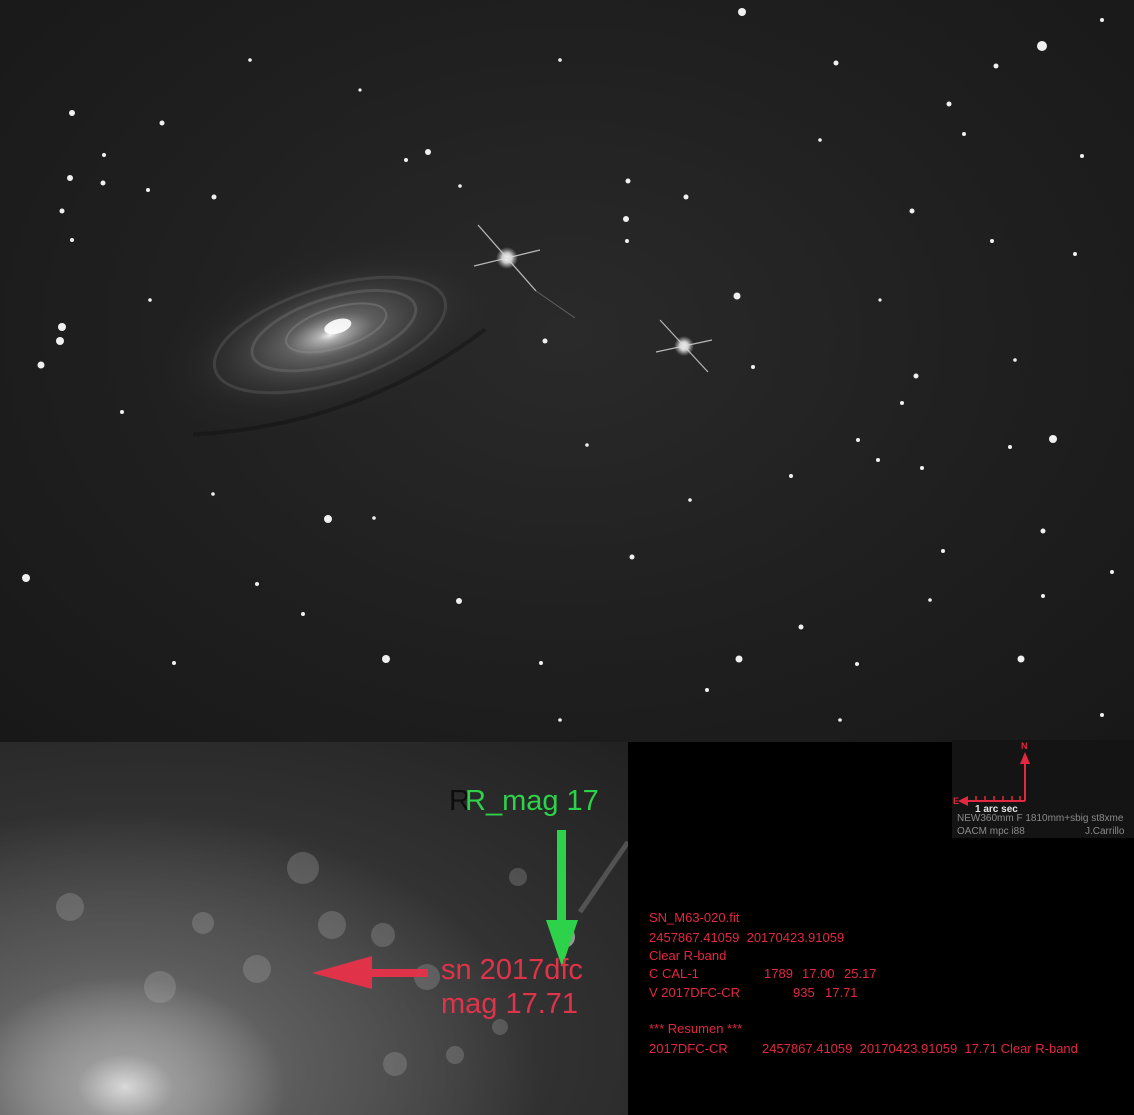 This screenshot has height=1115, width=1134. I want to click on east-label: E, so click(956, 801).